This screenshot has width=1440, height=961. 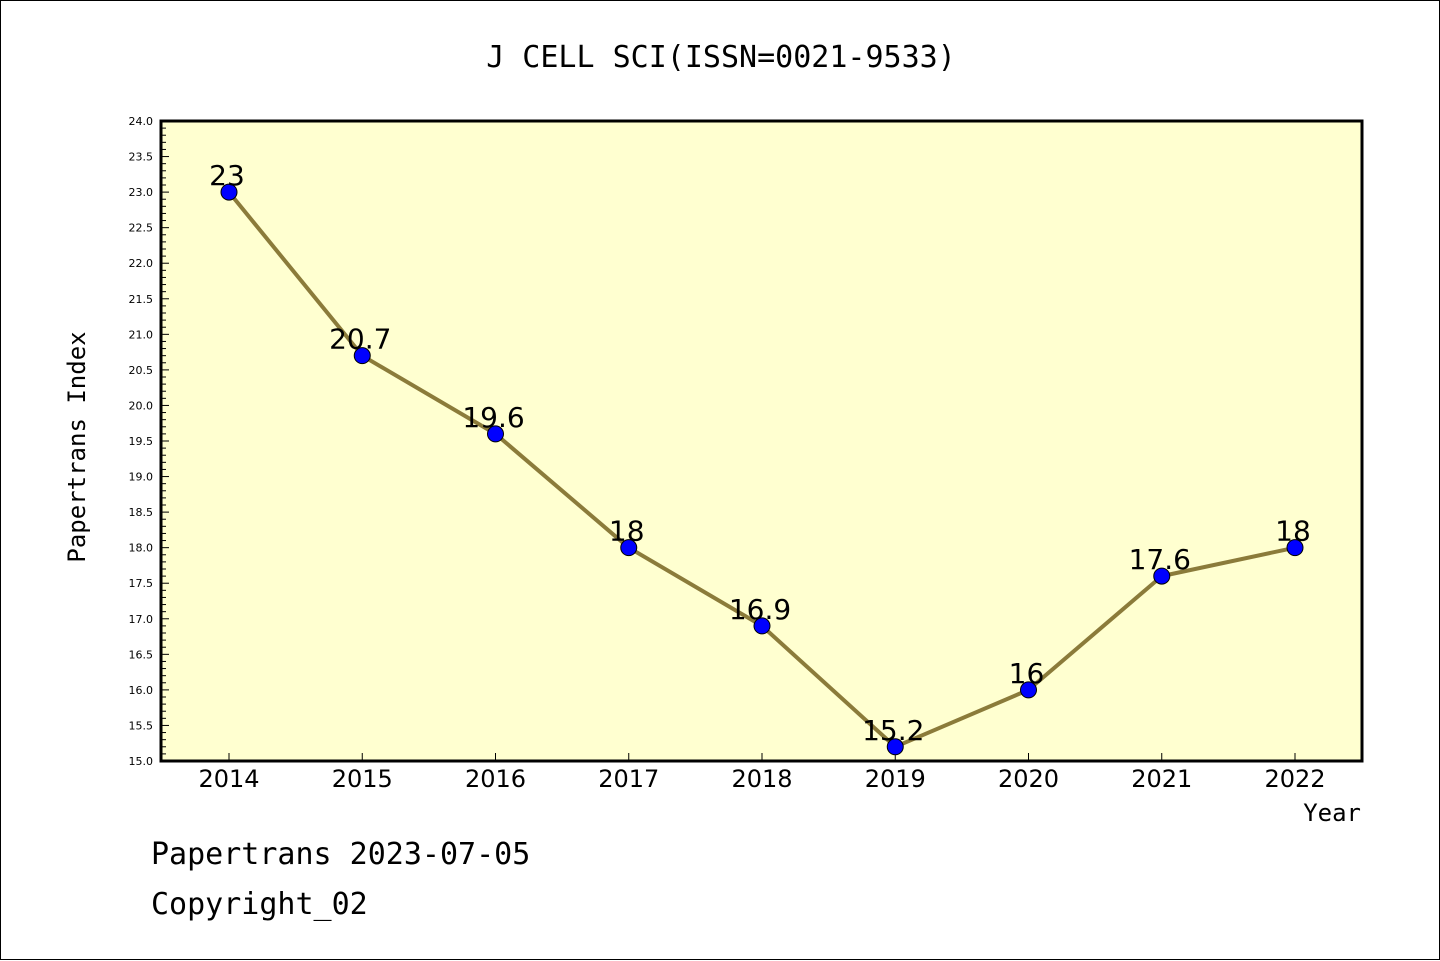 What do you see at coordinates (141, 619) in the screenshot?
I see `y-tick-label: 17.0` at bounding box center [141, 619].